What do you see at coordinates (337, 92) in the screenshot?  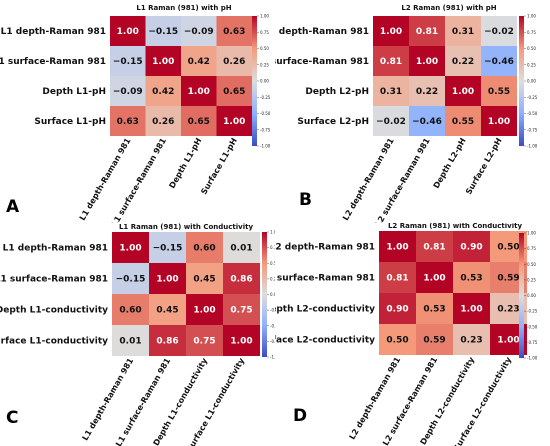 I see `panel-b-row-label-2: Depth L2-pH` at bounding box center [337, 92].